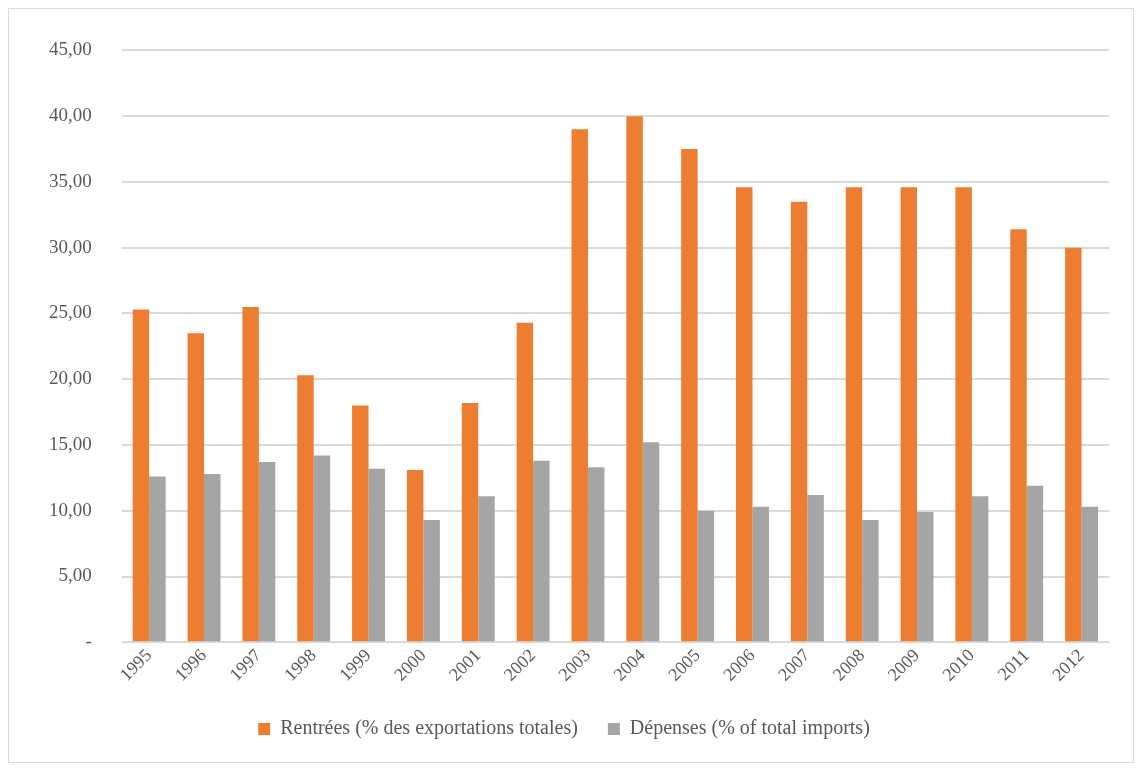 The image size is (1142, 771). Describe the element at coordinates (70, 180) in the screenshot. I see `y-tick-label: 35,00` at that location.